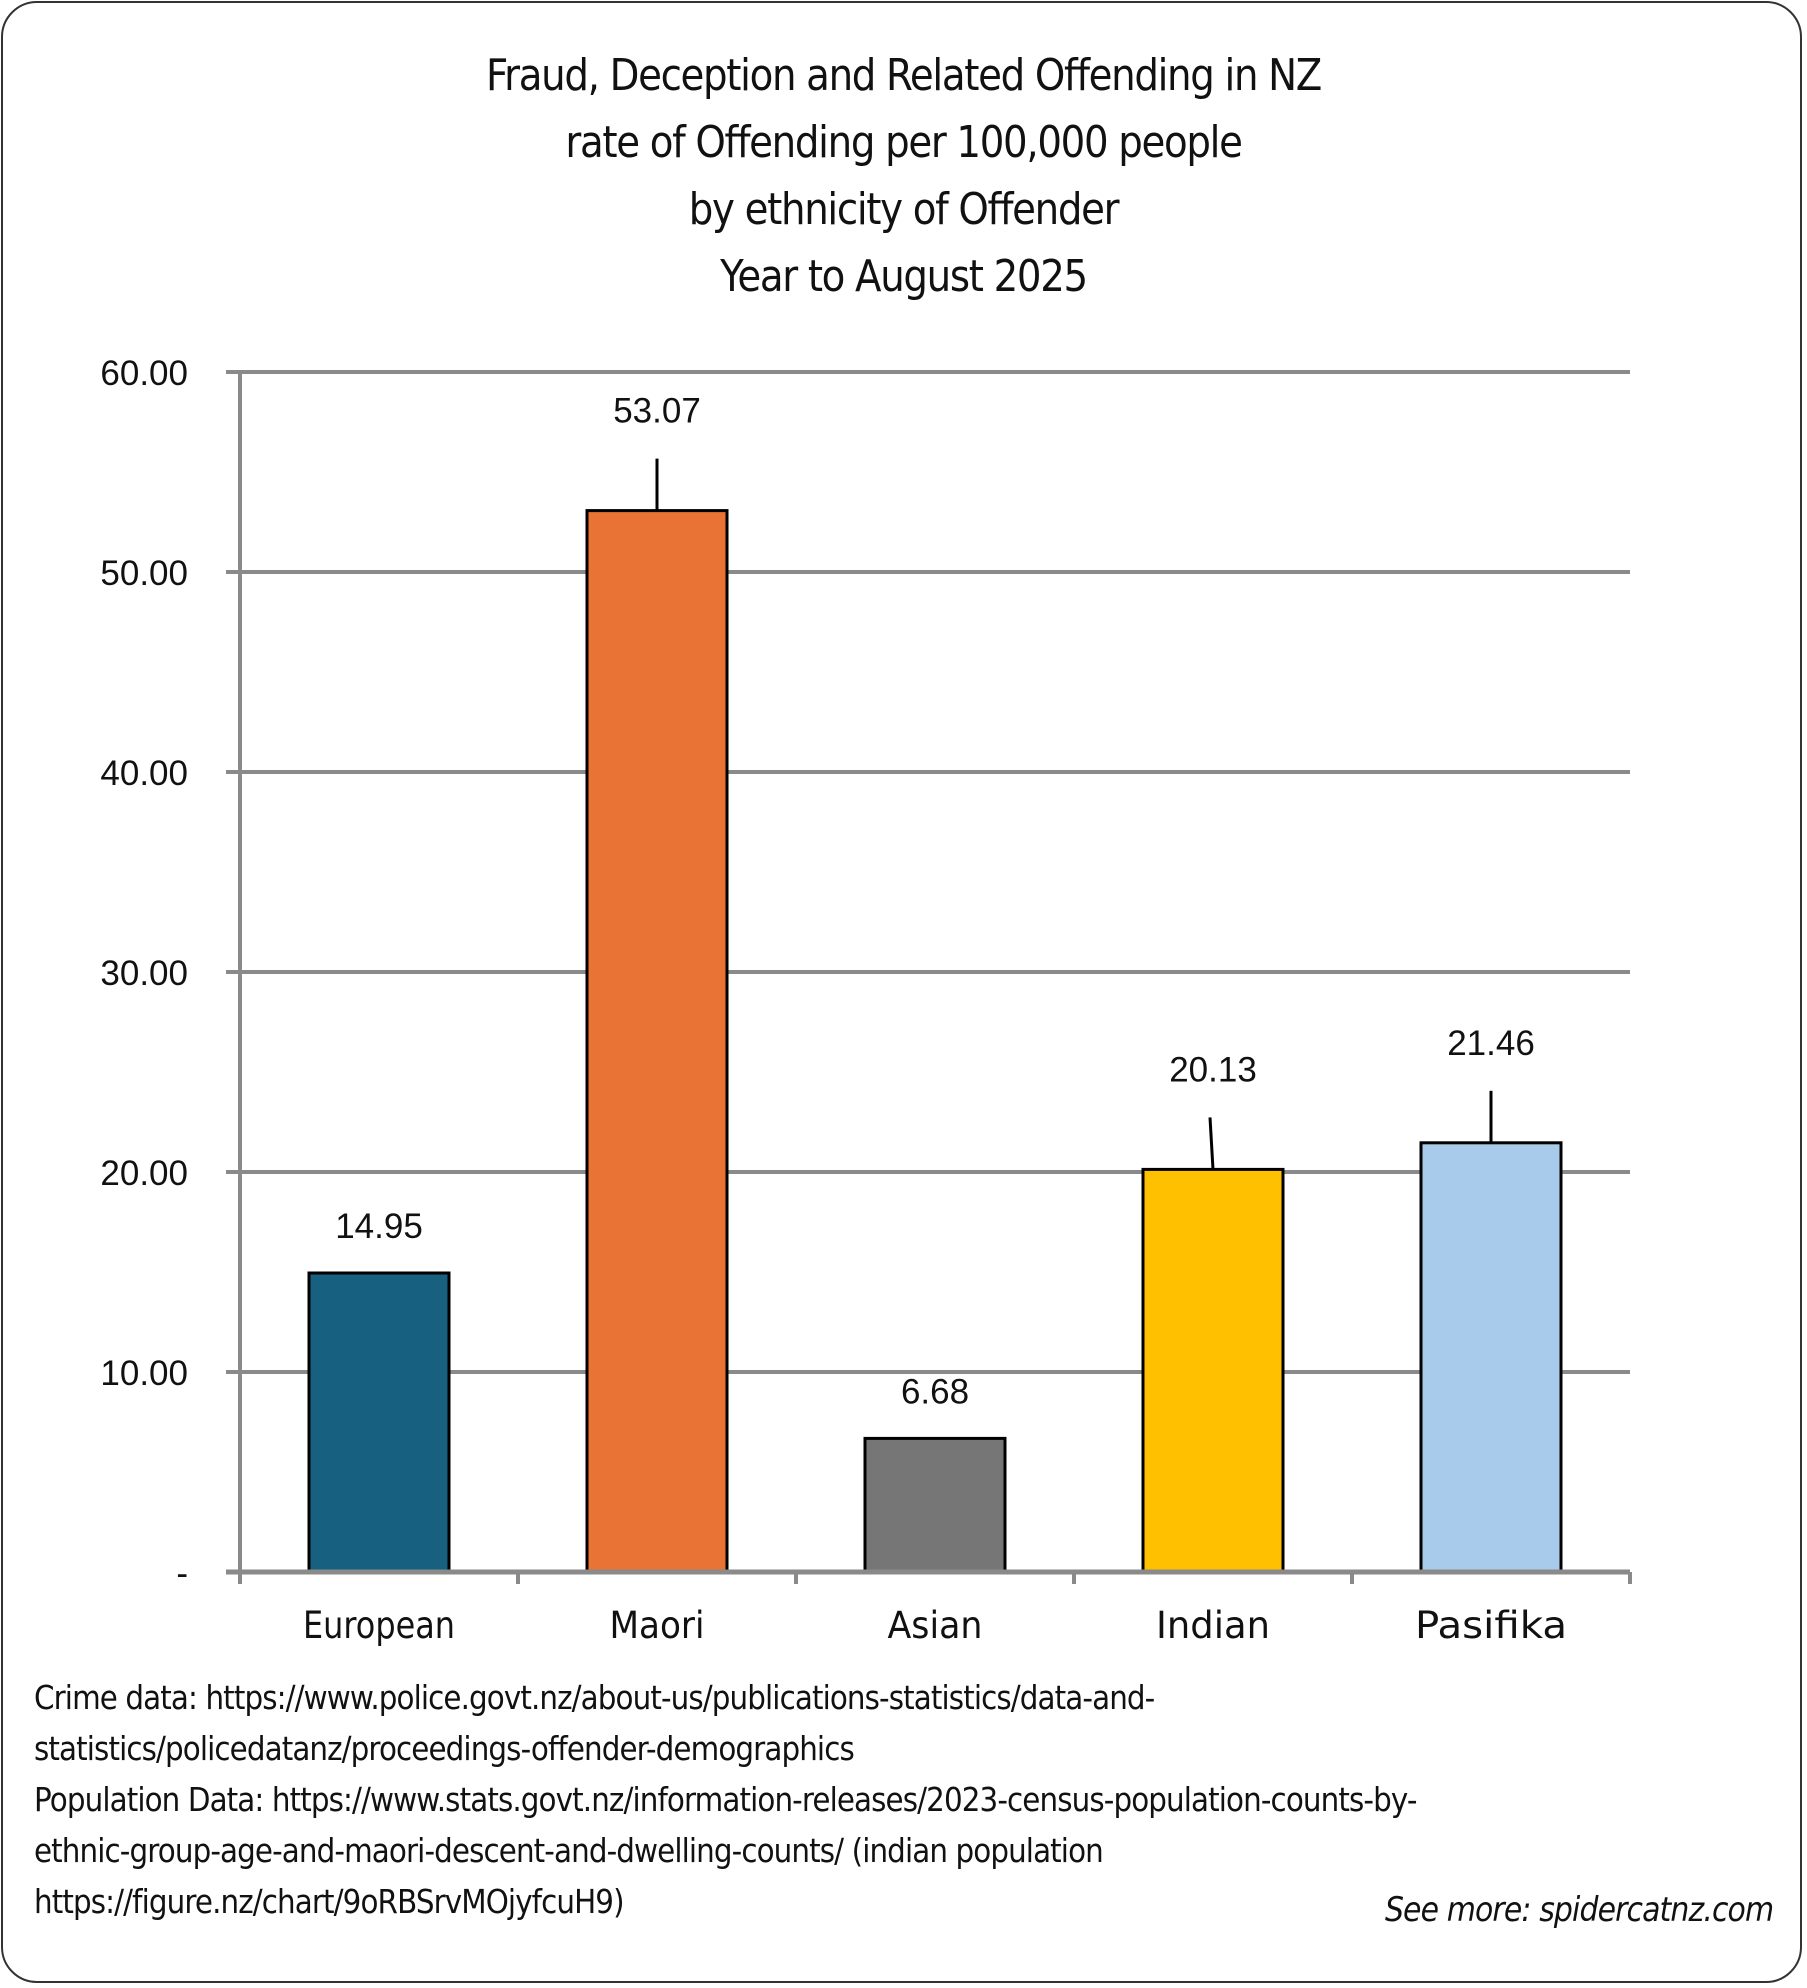 The width and height of the screenshot is (1807, 1988). I want to click on y-tick-label: 60.00, so click(144, 373).